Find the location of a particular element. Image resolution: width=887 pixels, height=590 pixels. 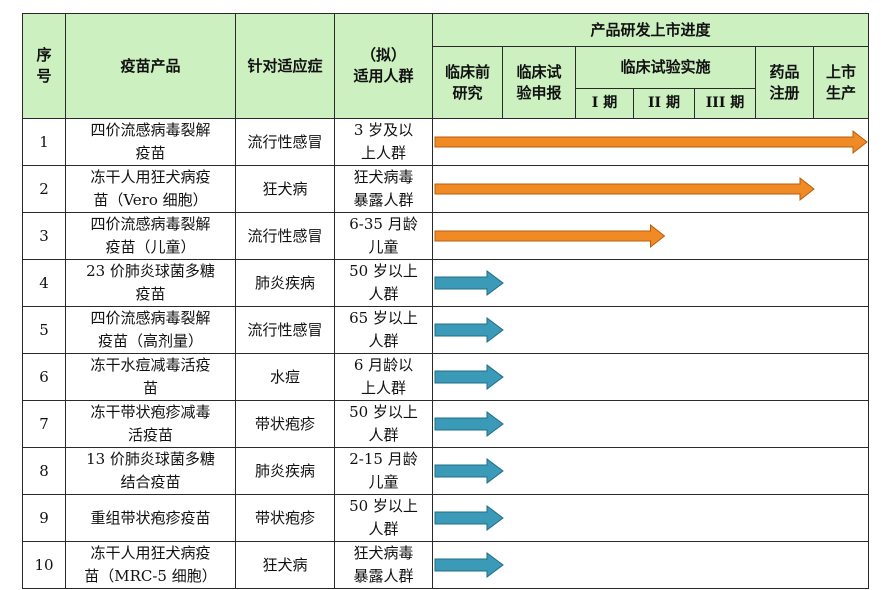

cell-product: 冻干带状疱疹减毒 活疫苗 is located at coordinates (150, 424).